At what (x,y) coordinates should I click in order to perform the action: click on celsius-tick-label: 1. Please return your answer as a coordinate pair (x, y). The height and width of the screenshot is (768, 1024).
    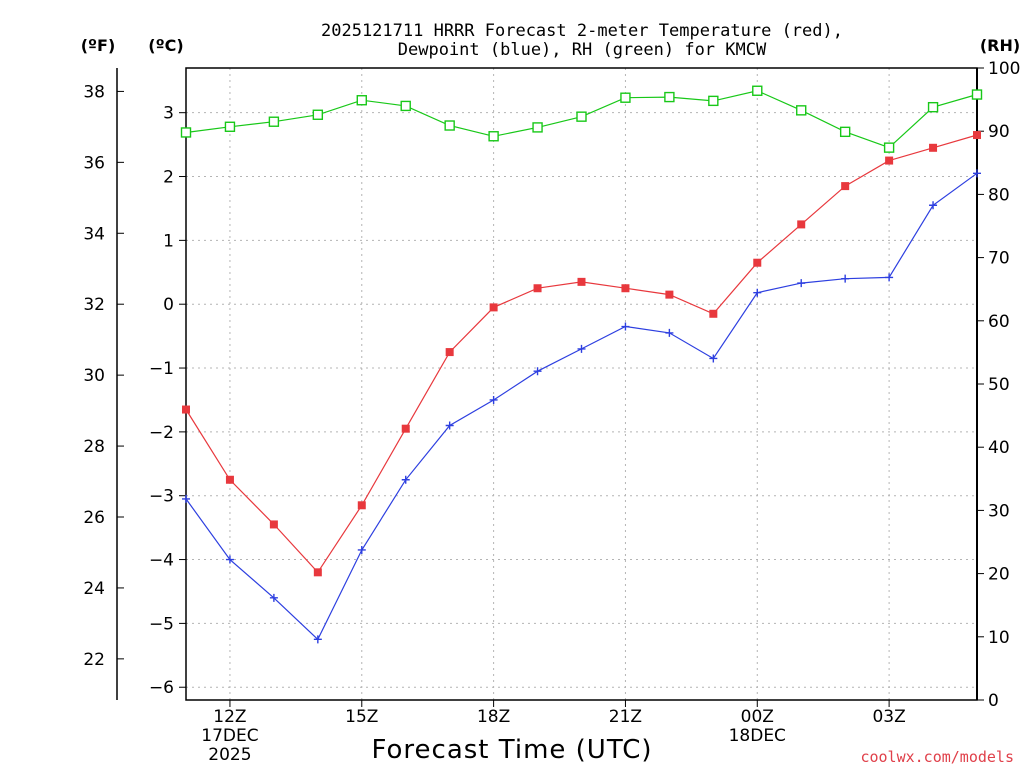
    Looking at the image, I should click on (168, 241).